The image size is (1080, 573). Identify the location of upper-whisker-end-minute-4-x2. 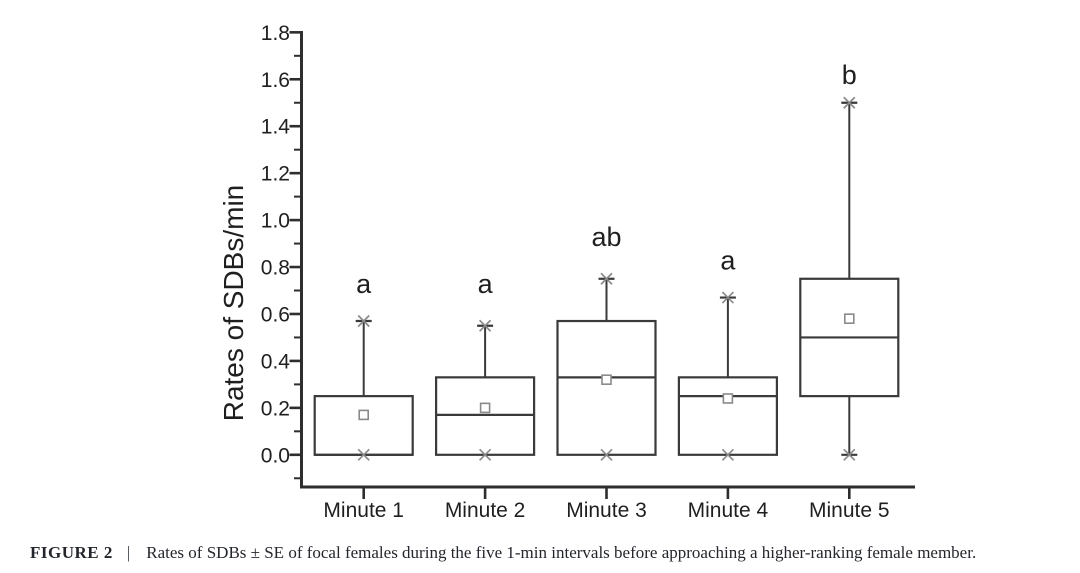
(728, 297).